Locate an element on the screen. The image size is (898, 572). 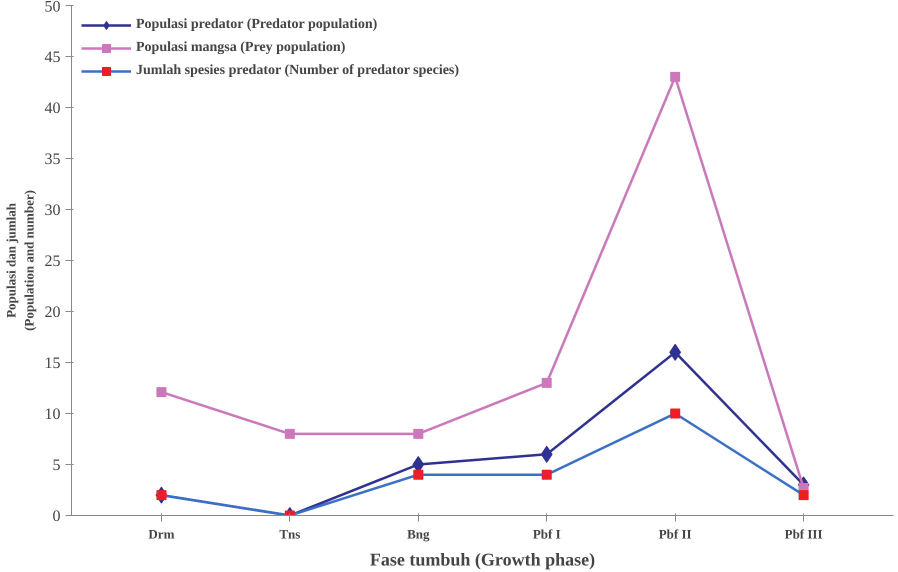
legend-label: Populasi mangsa (Prey population) is located at coordinates (241, 48).